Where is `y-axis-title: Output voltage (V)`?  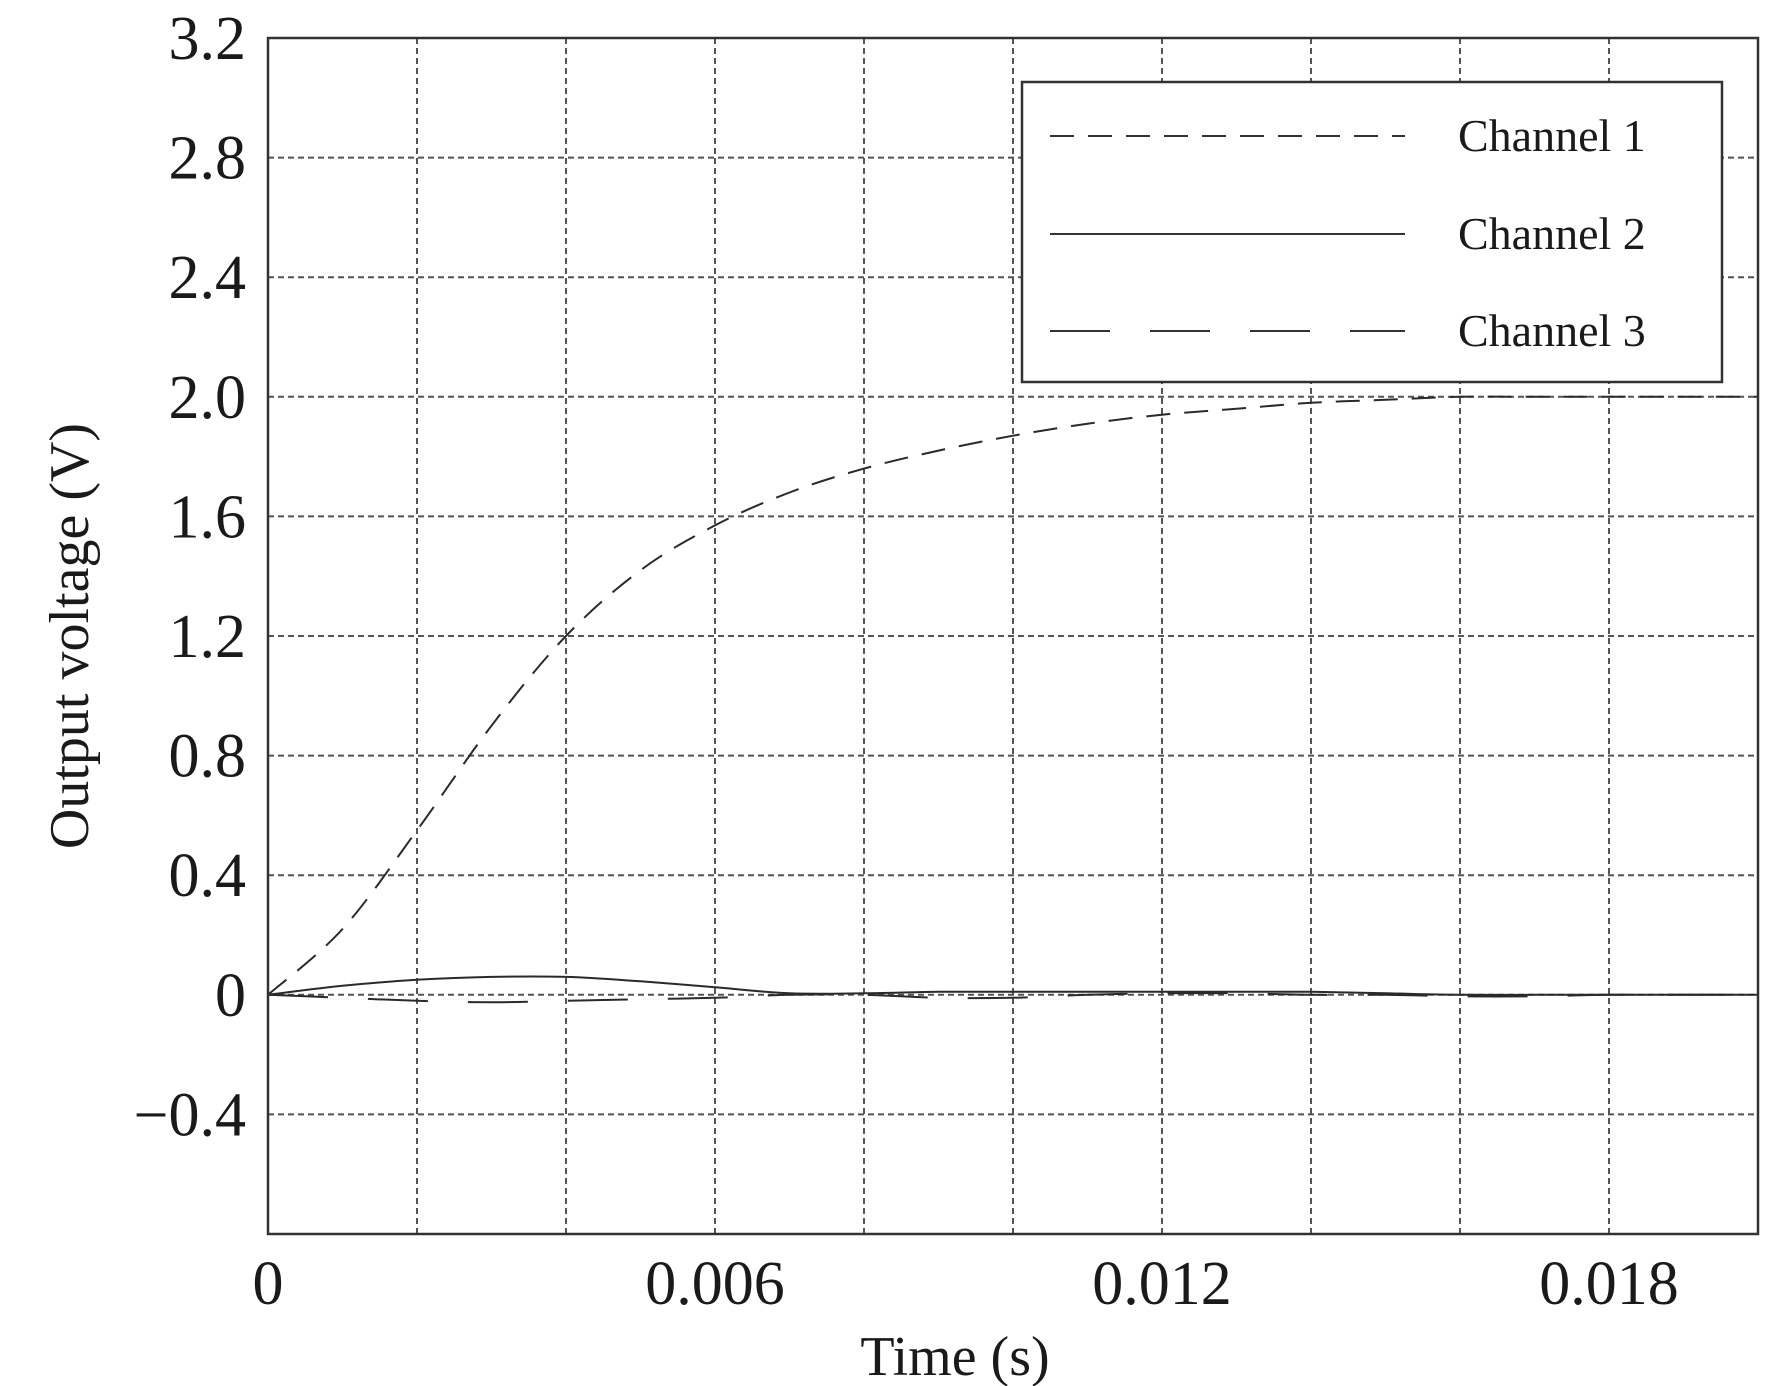 y-axis-title: Output voltage (V) is located at coordinates (70, 636).